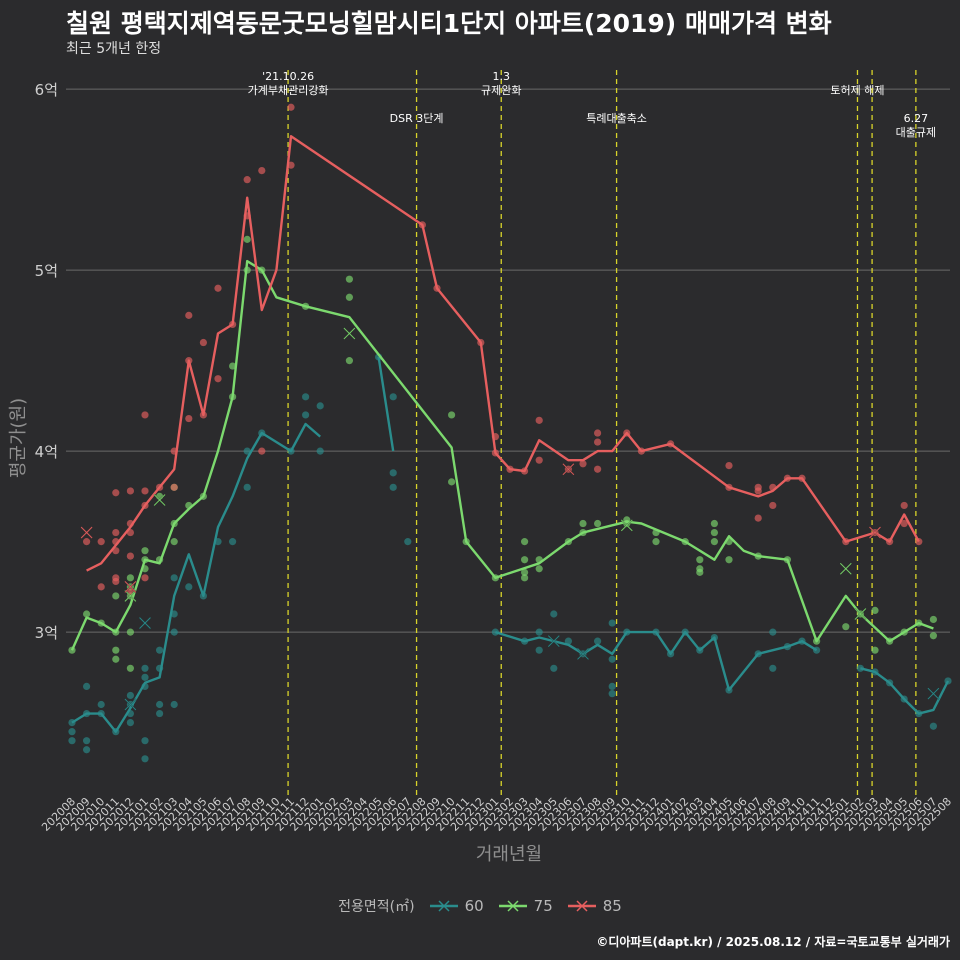  Describe the element at coordinates (449, 23) in the screenshot. I see `chart-title: 칠원 평택지제역동문굿모닝힐맘시티1단지 아파트(2019) 매매가격 변화` at that location.